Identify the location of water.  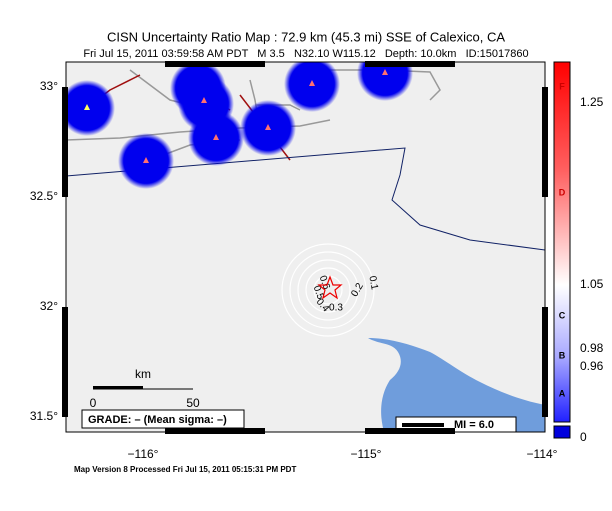
(456, 385).